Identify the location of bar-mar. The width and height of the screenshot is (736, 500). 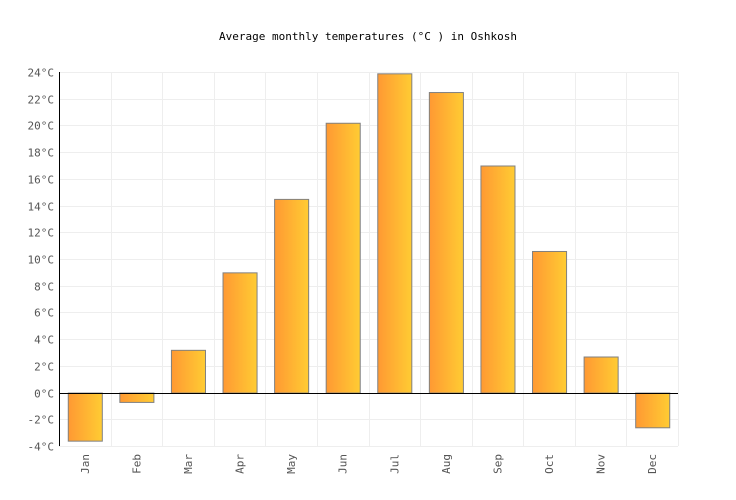
(188, 371).